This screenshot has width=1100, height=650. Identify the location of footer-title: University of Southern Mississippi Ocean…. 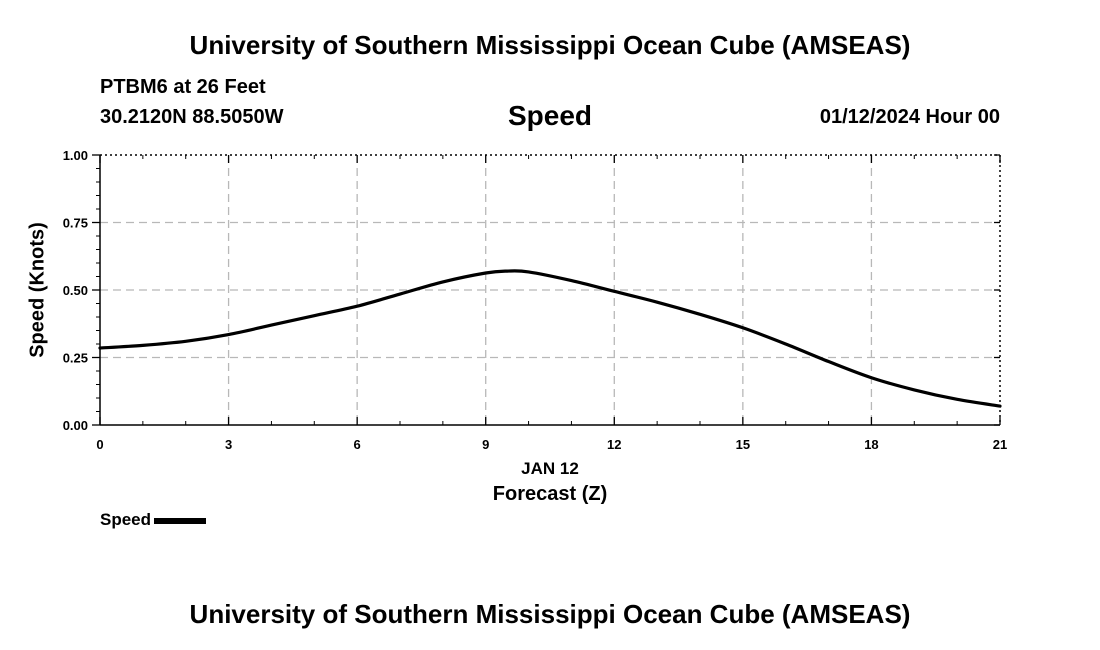
(550, 614).